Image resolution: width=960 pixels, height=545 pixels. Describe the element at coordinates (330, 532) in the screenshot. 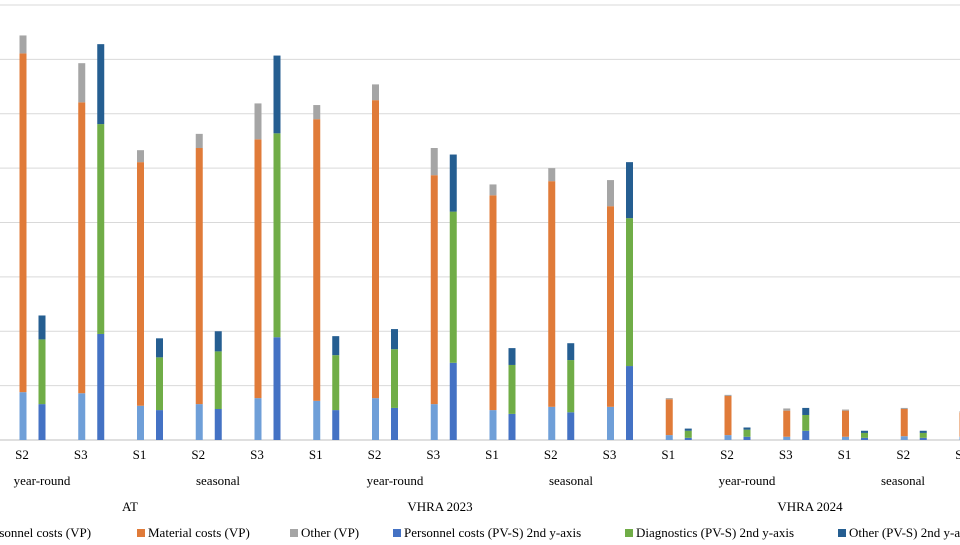

I see `legend-label: Other (VP)` at that location.